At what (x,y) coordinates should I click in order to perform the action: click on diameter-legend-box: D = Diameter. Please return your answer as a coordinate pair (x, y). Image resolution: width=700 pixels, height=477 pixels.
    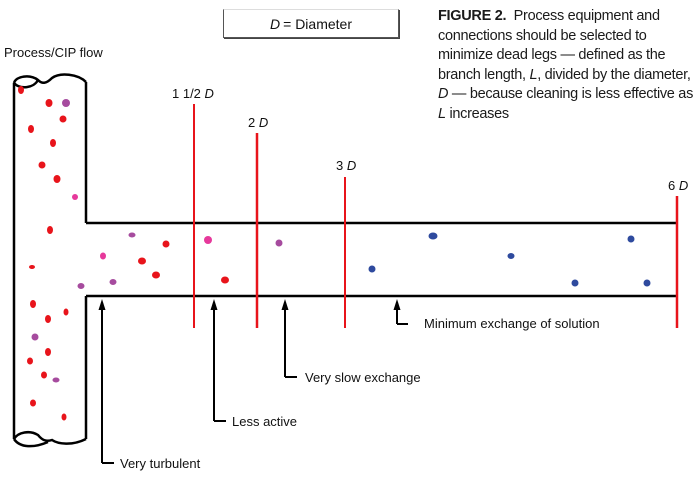
    Looking at the image, I should click on (311, 23).